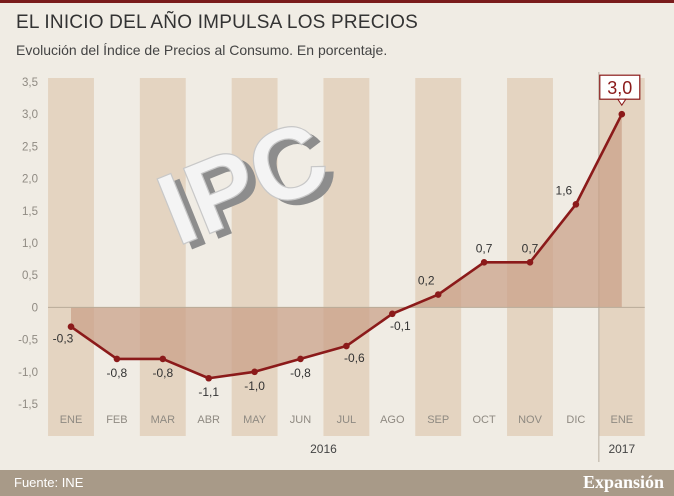 The image size is (674, 496). What do you see at coordinates (564, 190) in the screenshot?
I see `data-label: 1,6` at bounding box center [564, 190].